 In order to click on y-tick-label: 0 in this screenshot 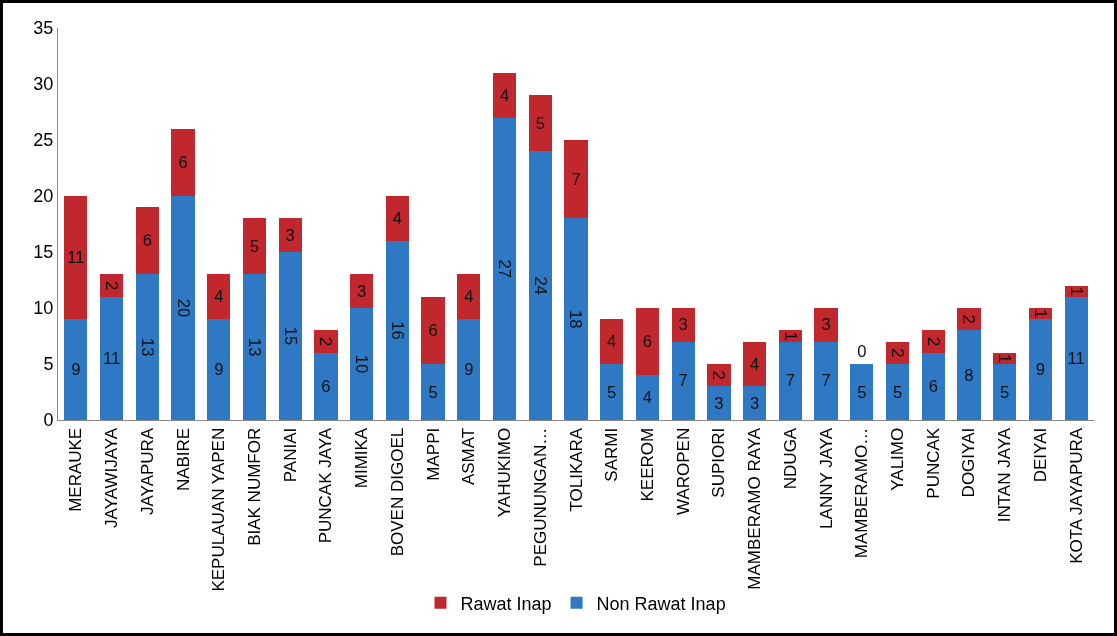, I will do `click(48, 420)`.